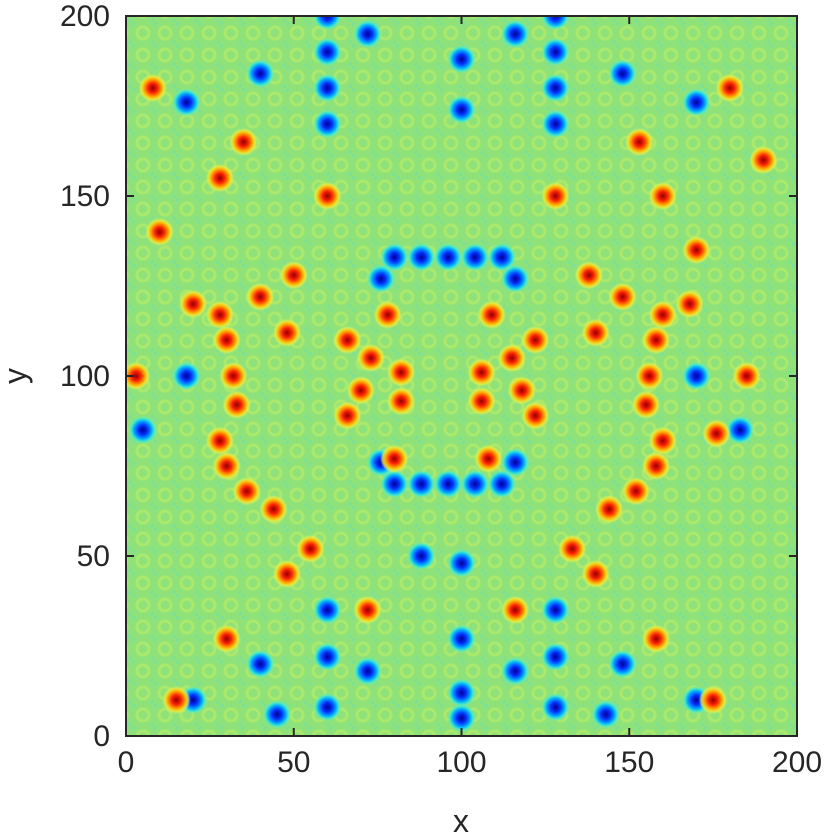  What do you see at coordinates (293, 762) in the screenshot?
I see `x-tick-label-1: 50` at bounding box center [293, 762].